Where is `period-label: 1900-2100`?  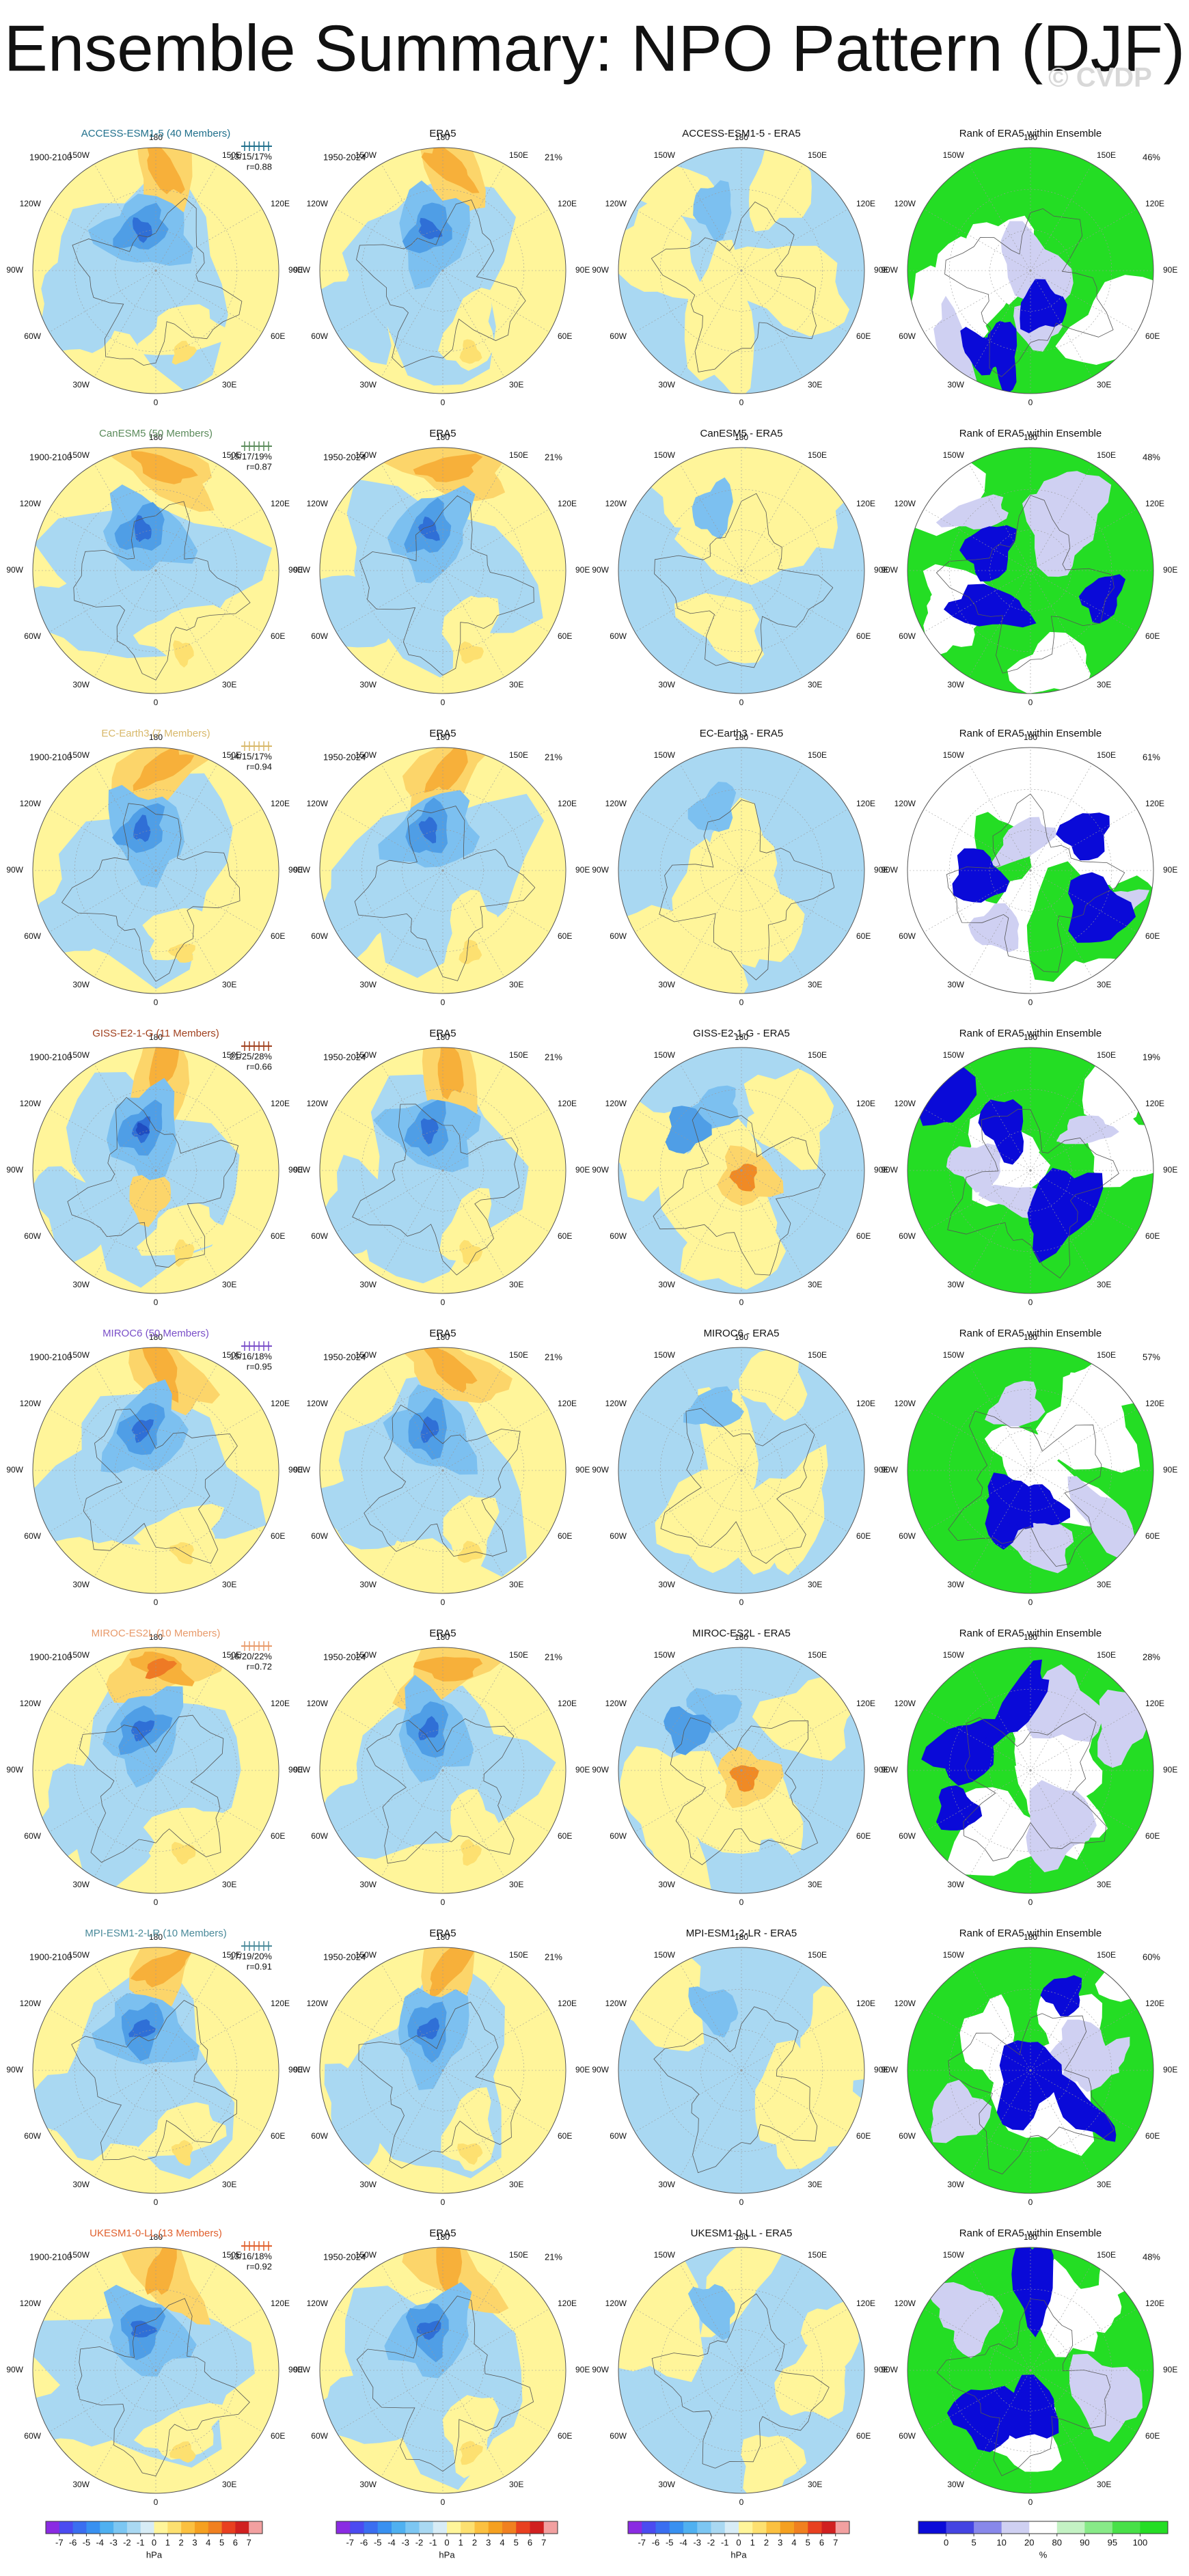
period-label: 1900-2100 is located at coordinates (50, 1057).